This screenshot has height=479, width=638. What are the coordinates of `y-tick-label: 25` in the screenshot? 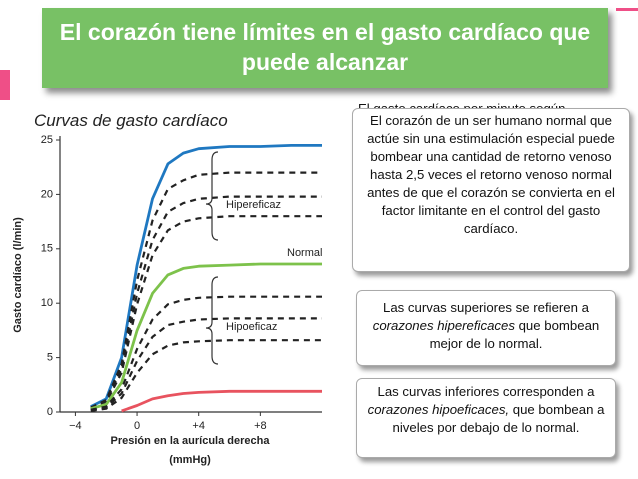 It's located at (47, 140).